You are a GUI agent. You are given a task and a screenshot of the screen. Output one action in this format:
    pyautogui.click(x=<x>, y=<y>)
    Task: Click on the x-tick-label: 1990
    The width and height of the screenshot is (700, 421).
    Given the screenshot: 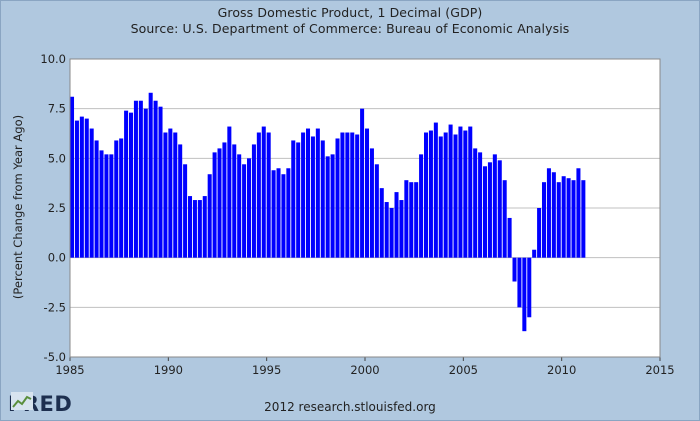 What is the action you would take?
    pyautogui.click(x=168, y=370)
    